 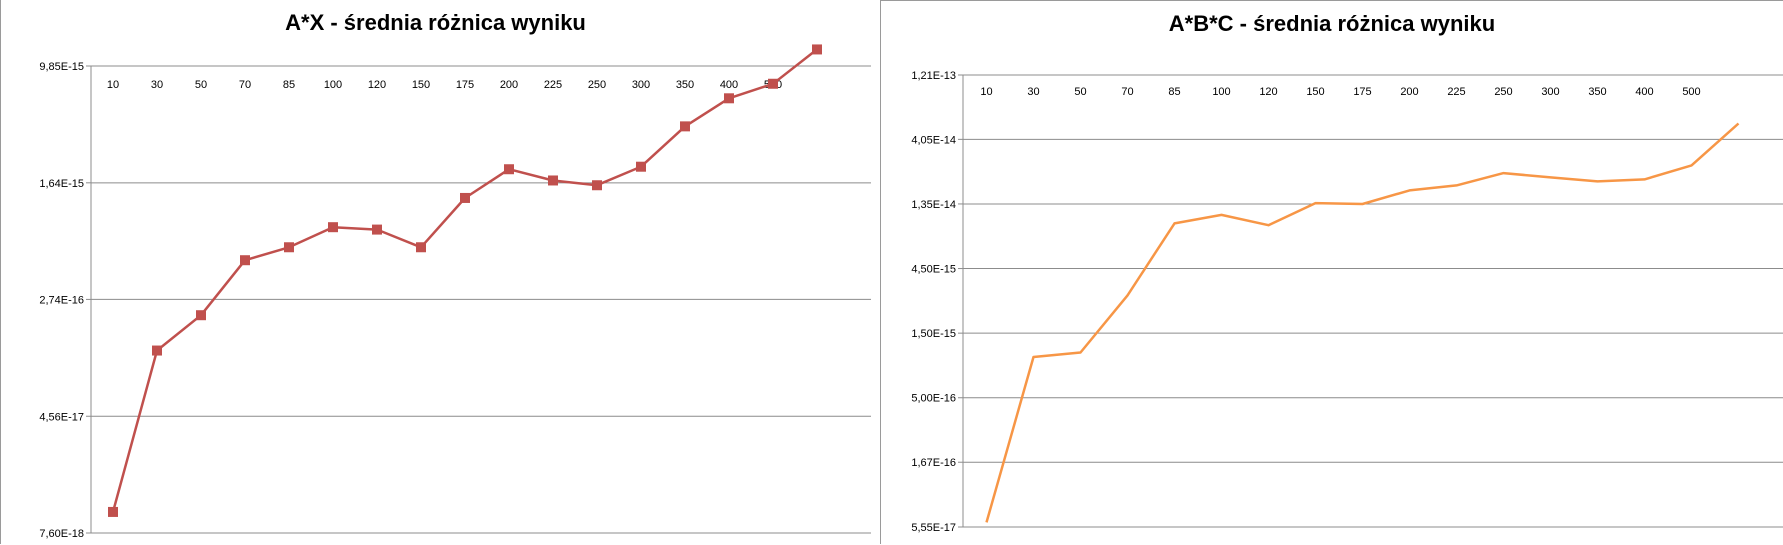 I want to click on y-tick-label: 1,35E-14, so click(x=933, y=205).